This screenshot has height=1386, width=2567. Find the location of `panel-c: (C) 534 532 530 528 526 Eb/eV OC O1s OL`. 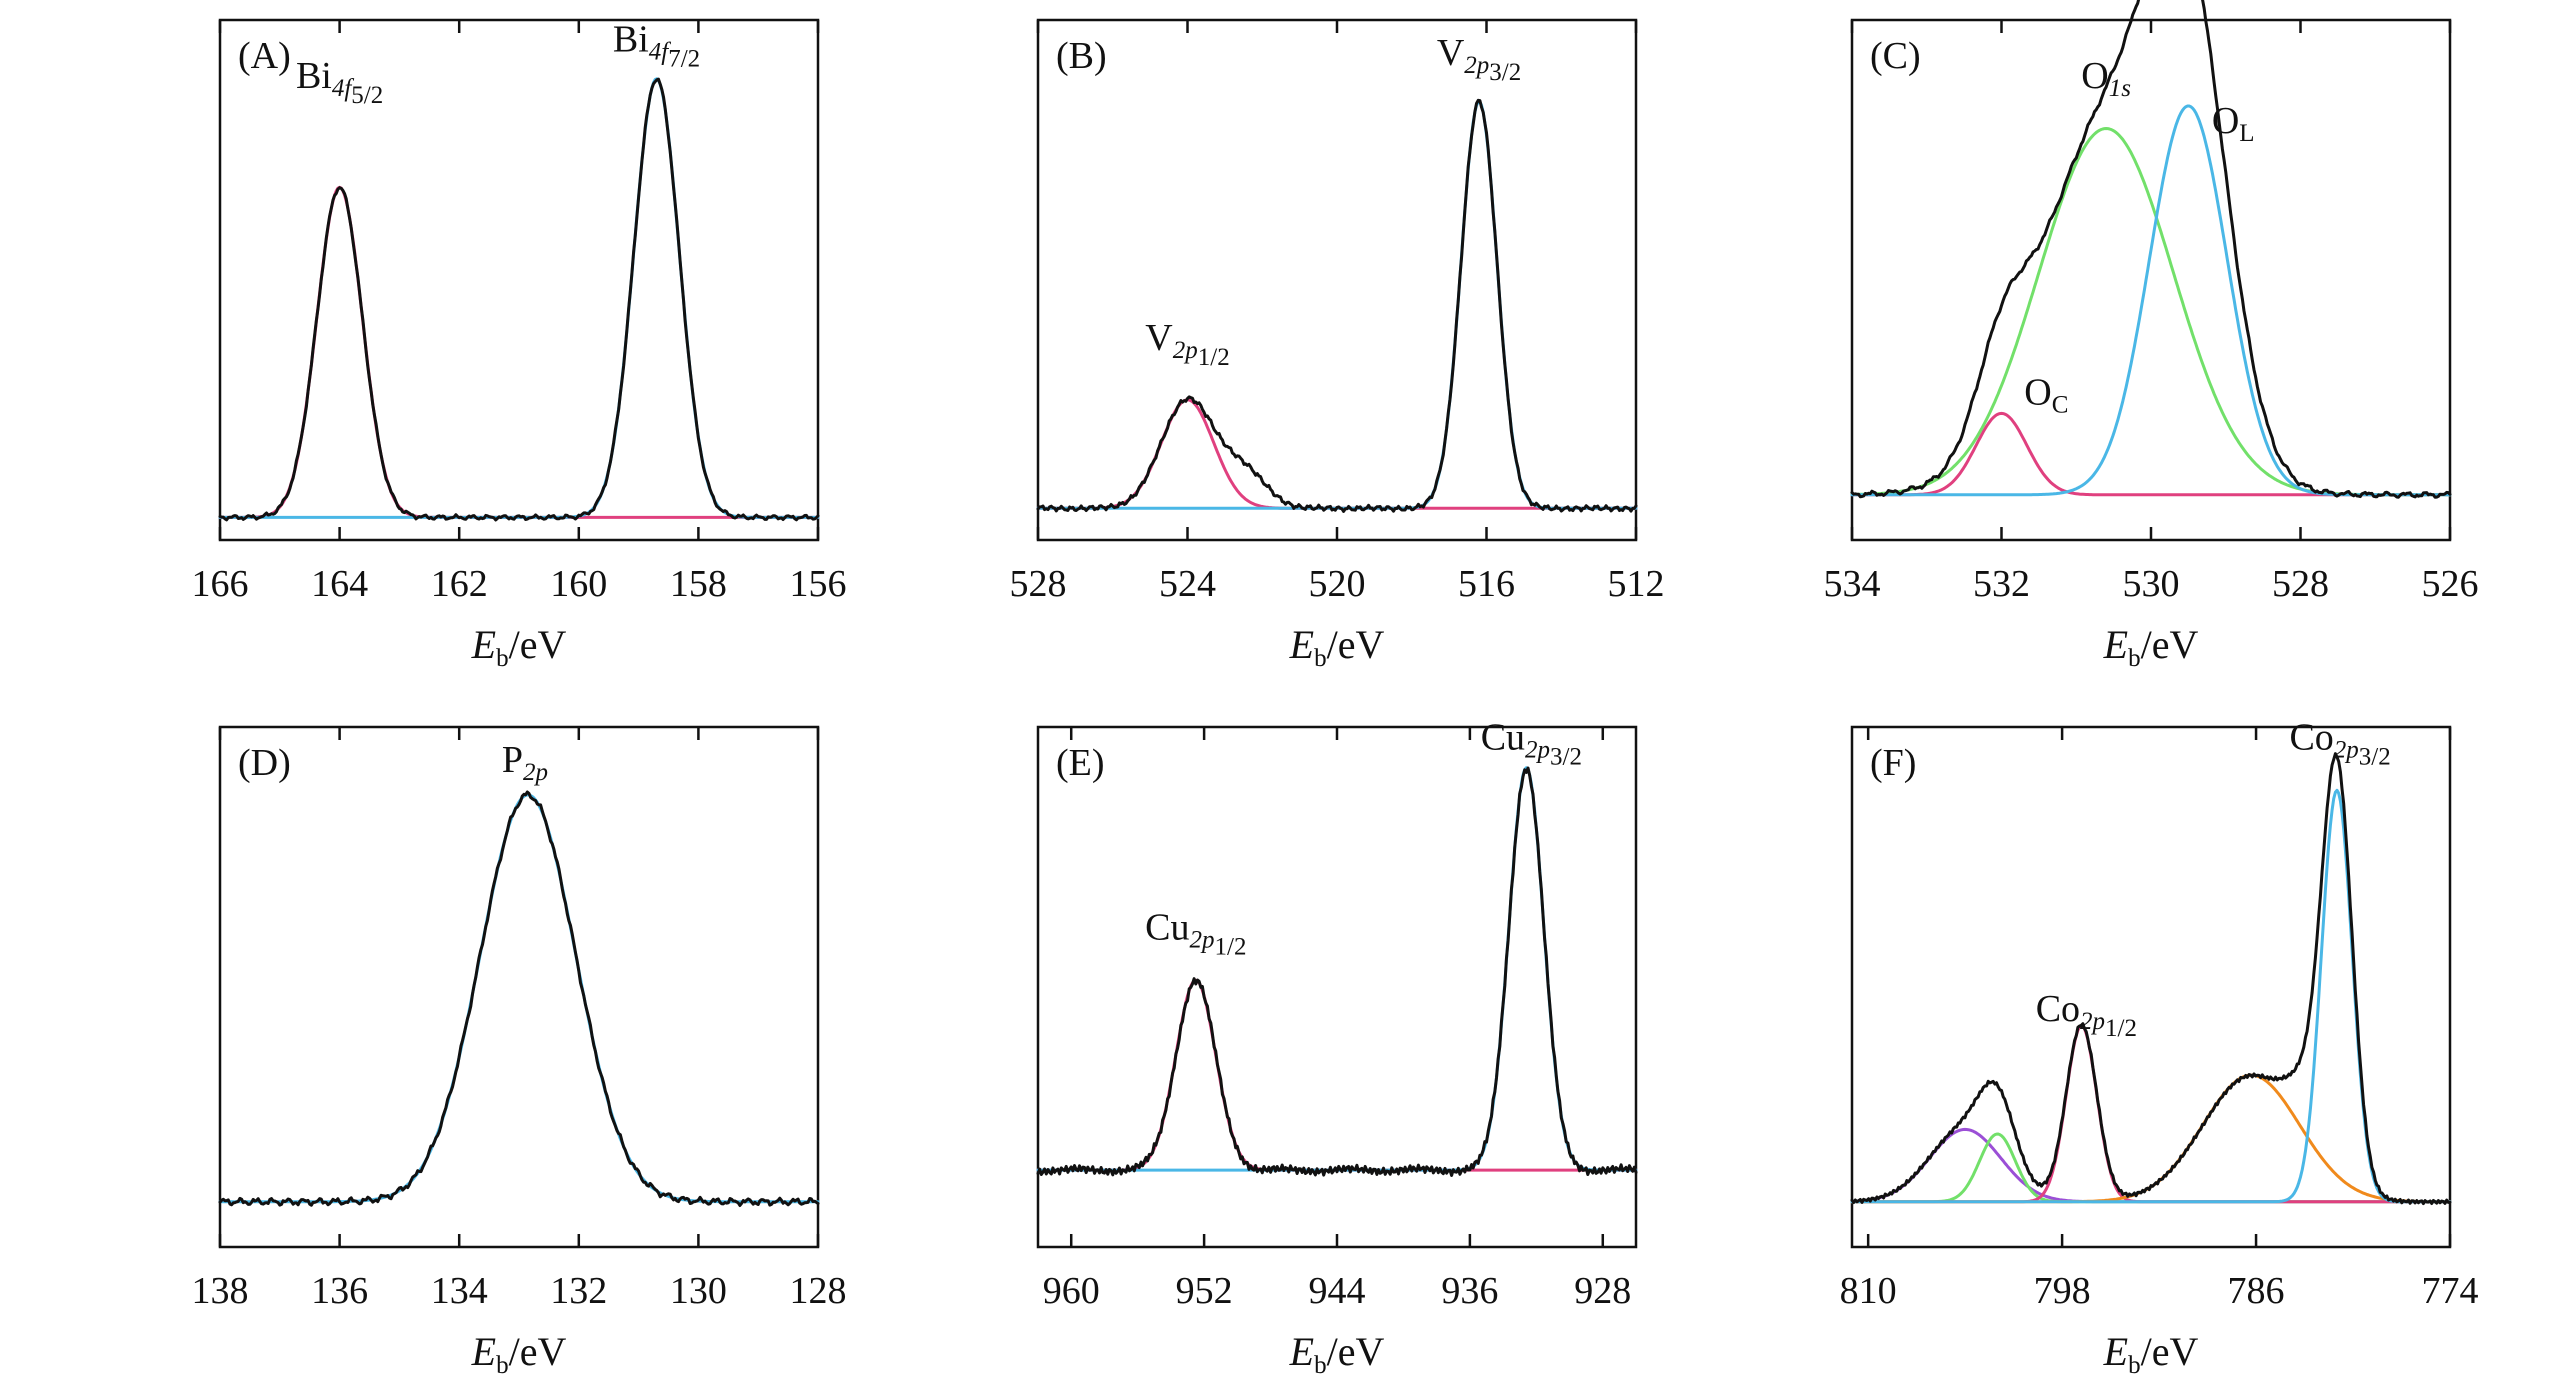

panel-c: (C) 534 532 530 528 526 Eb/eV OC O1s OL is located at coordinates (2151, 336).